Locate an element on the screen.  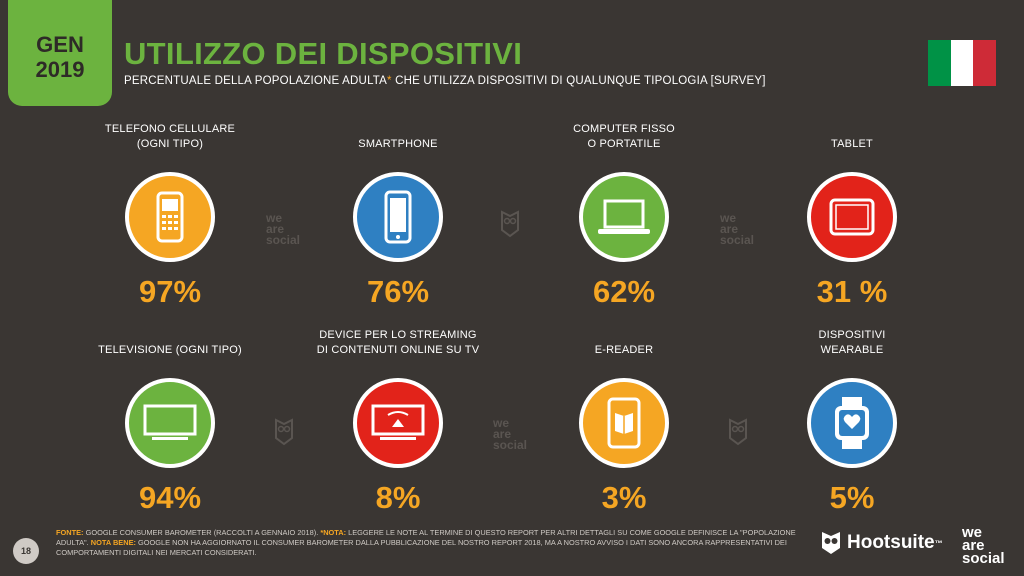
date-badge: GEN 2019 is located at coordinates (60, 53).